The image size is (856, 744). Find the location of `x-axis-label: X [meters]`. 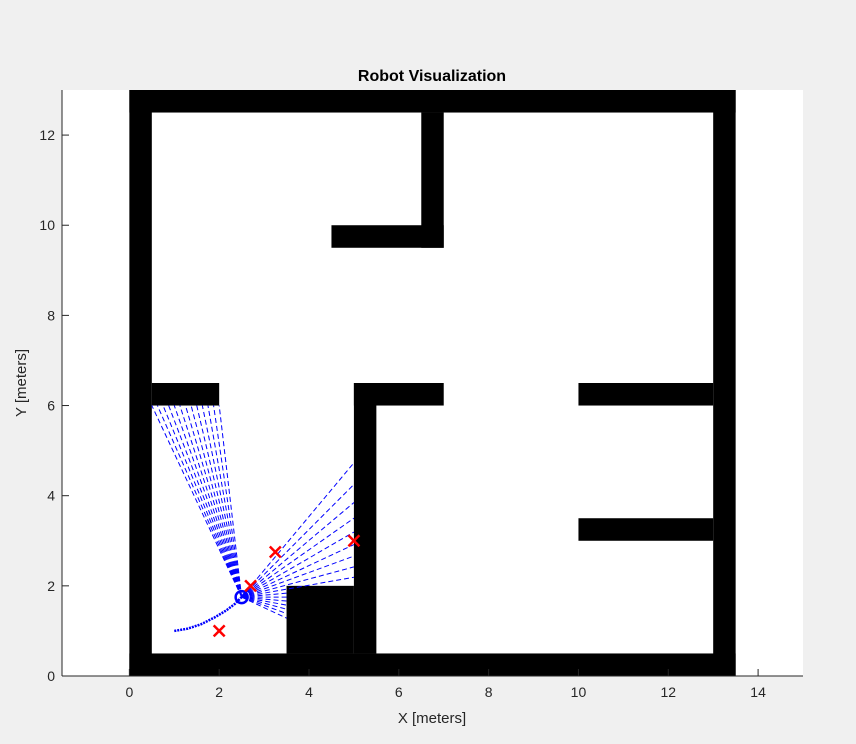

x-axis-label: X [meters] is located at coordinates (432, 718).